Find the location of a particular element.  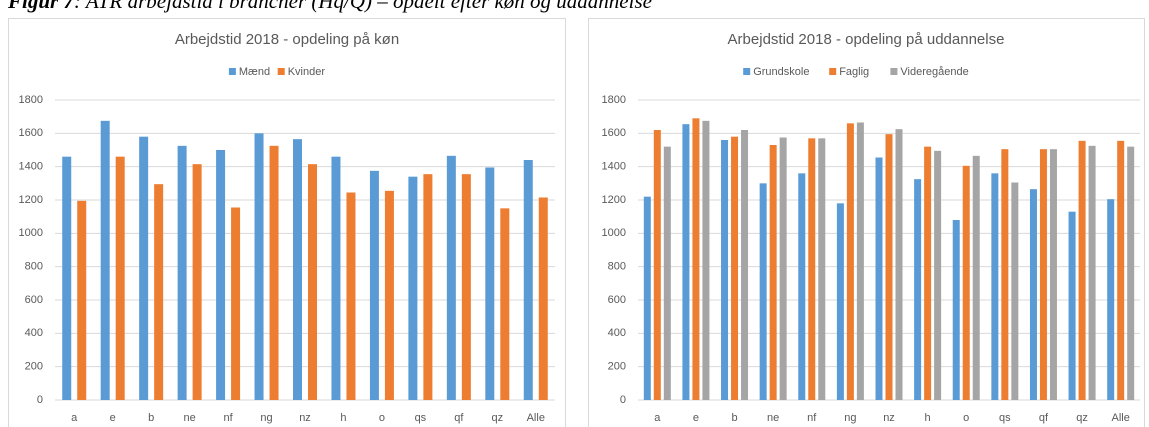

x-tick-label: qz is located at coordinates (497, 418).